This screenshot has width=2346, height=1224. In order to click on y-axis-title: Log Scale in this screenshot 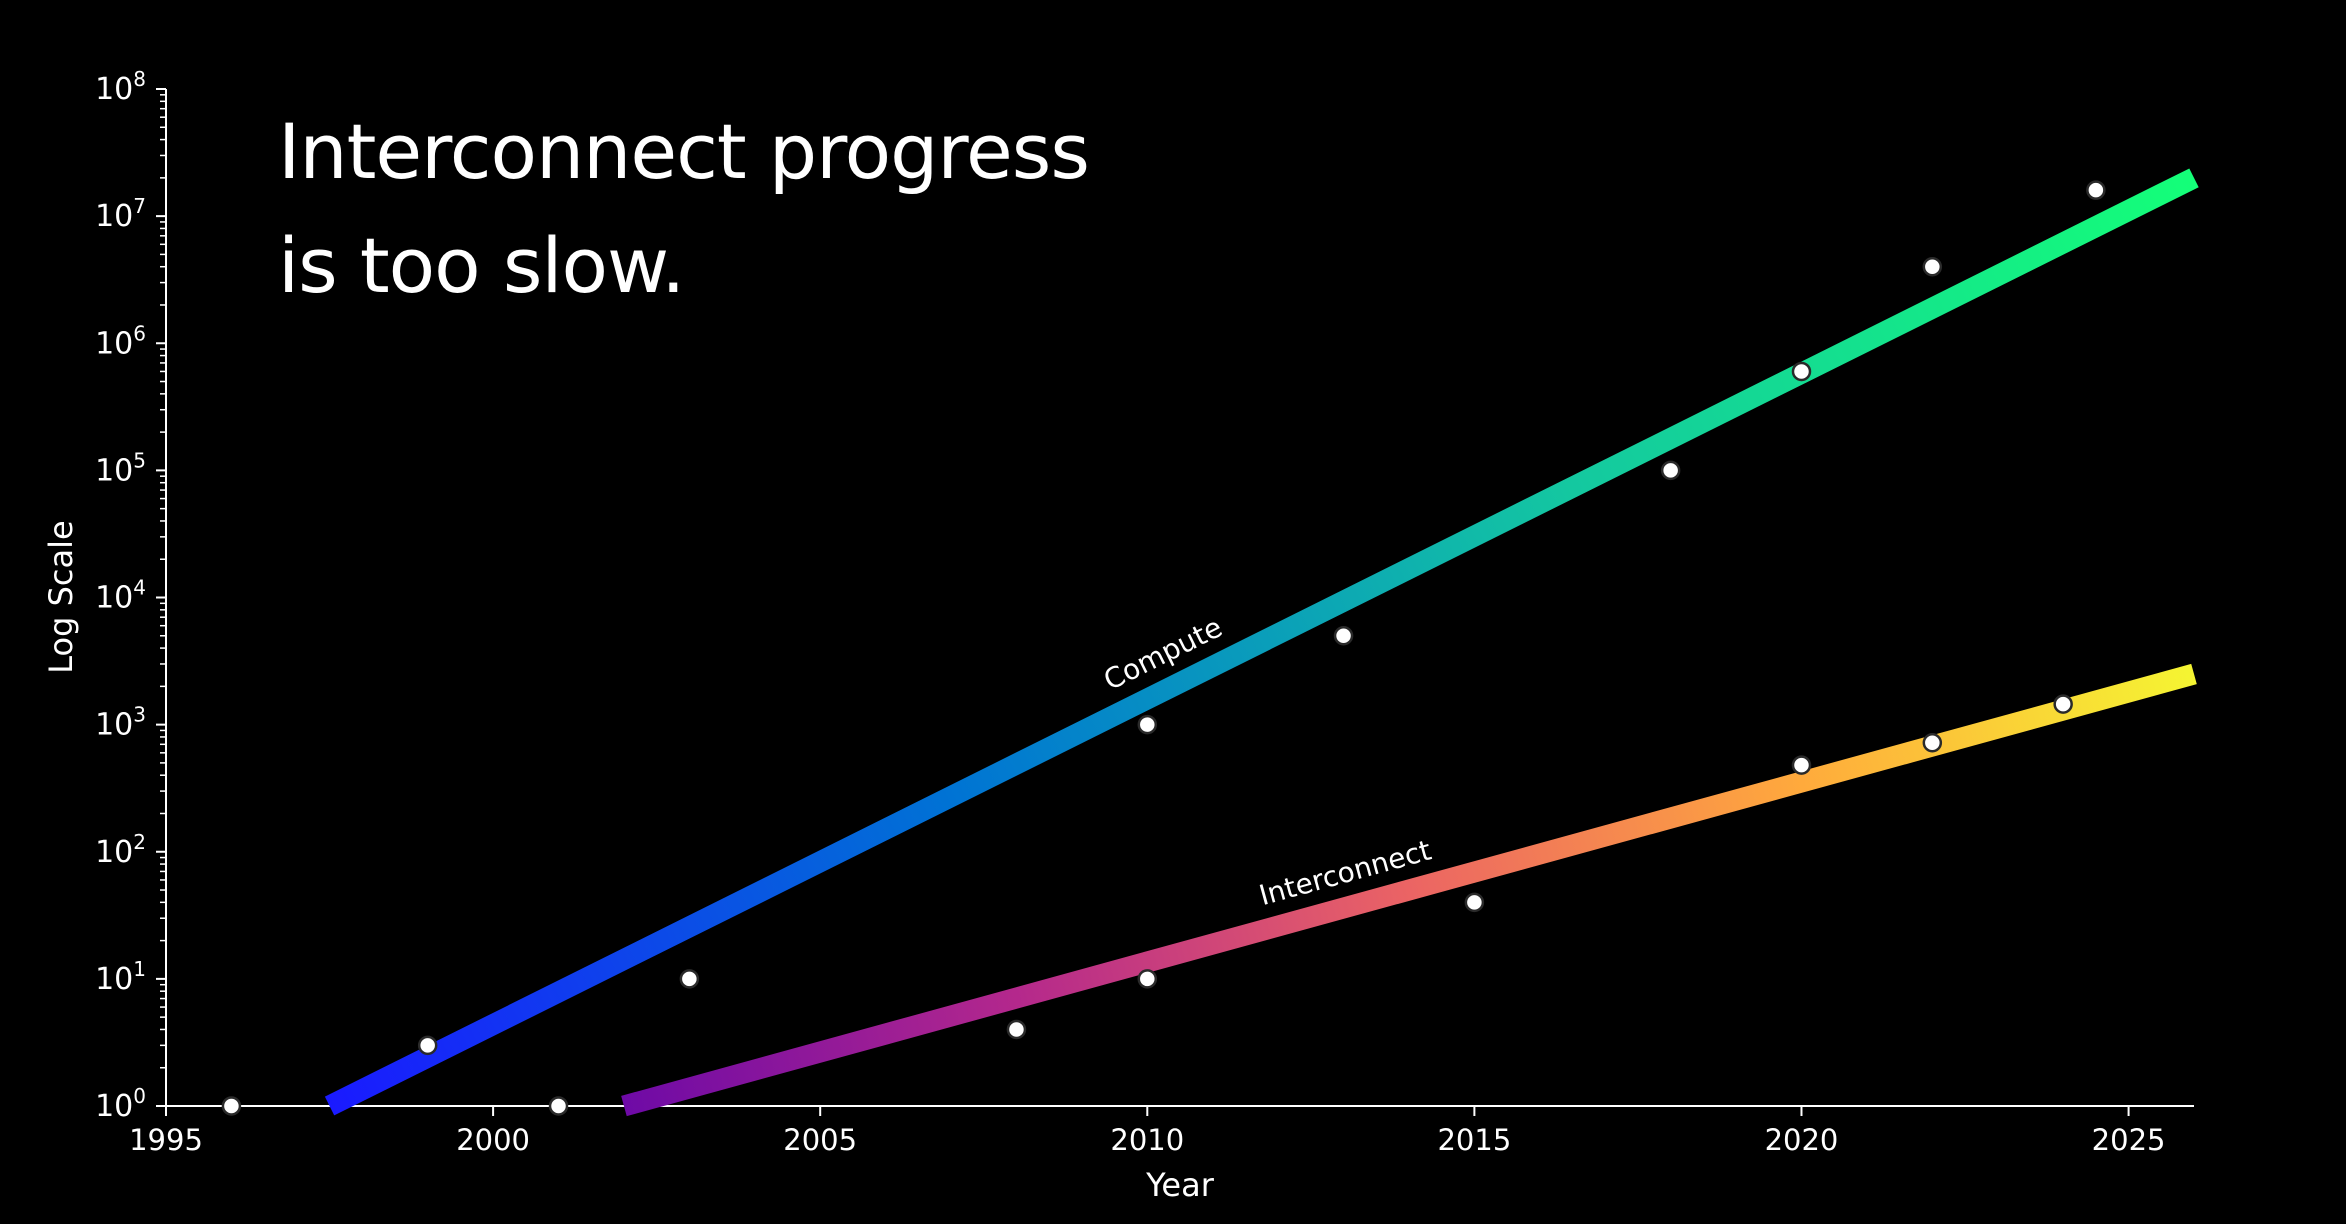, I will do `click(61, 596)`.